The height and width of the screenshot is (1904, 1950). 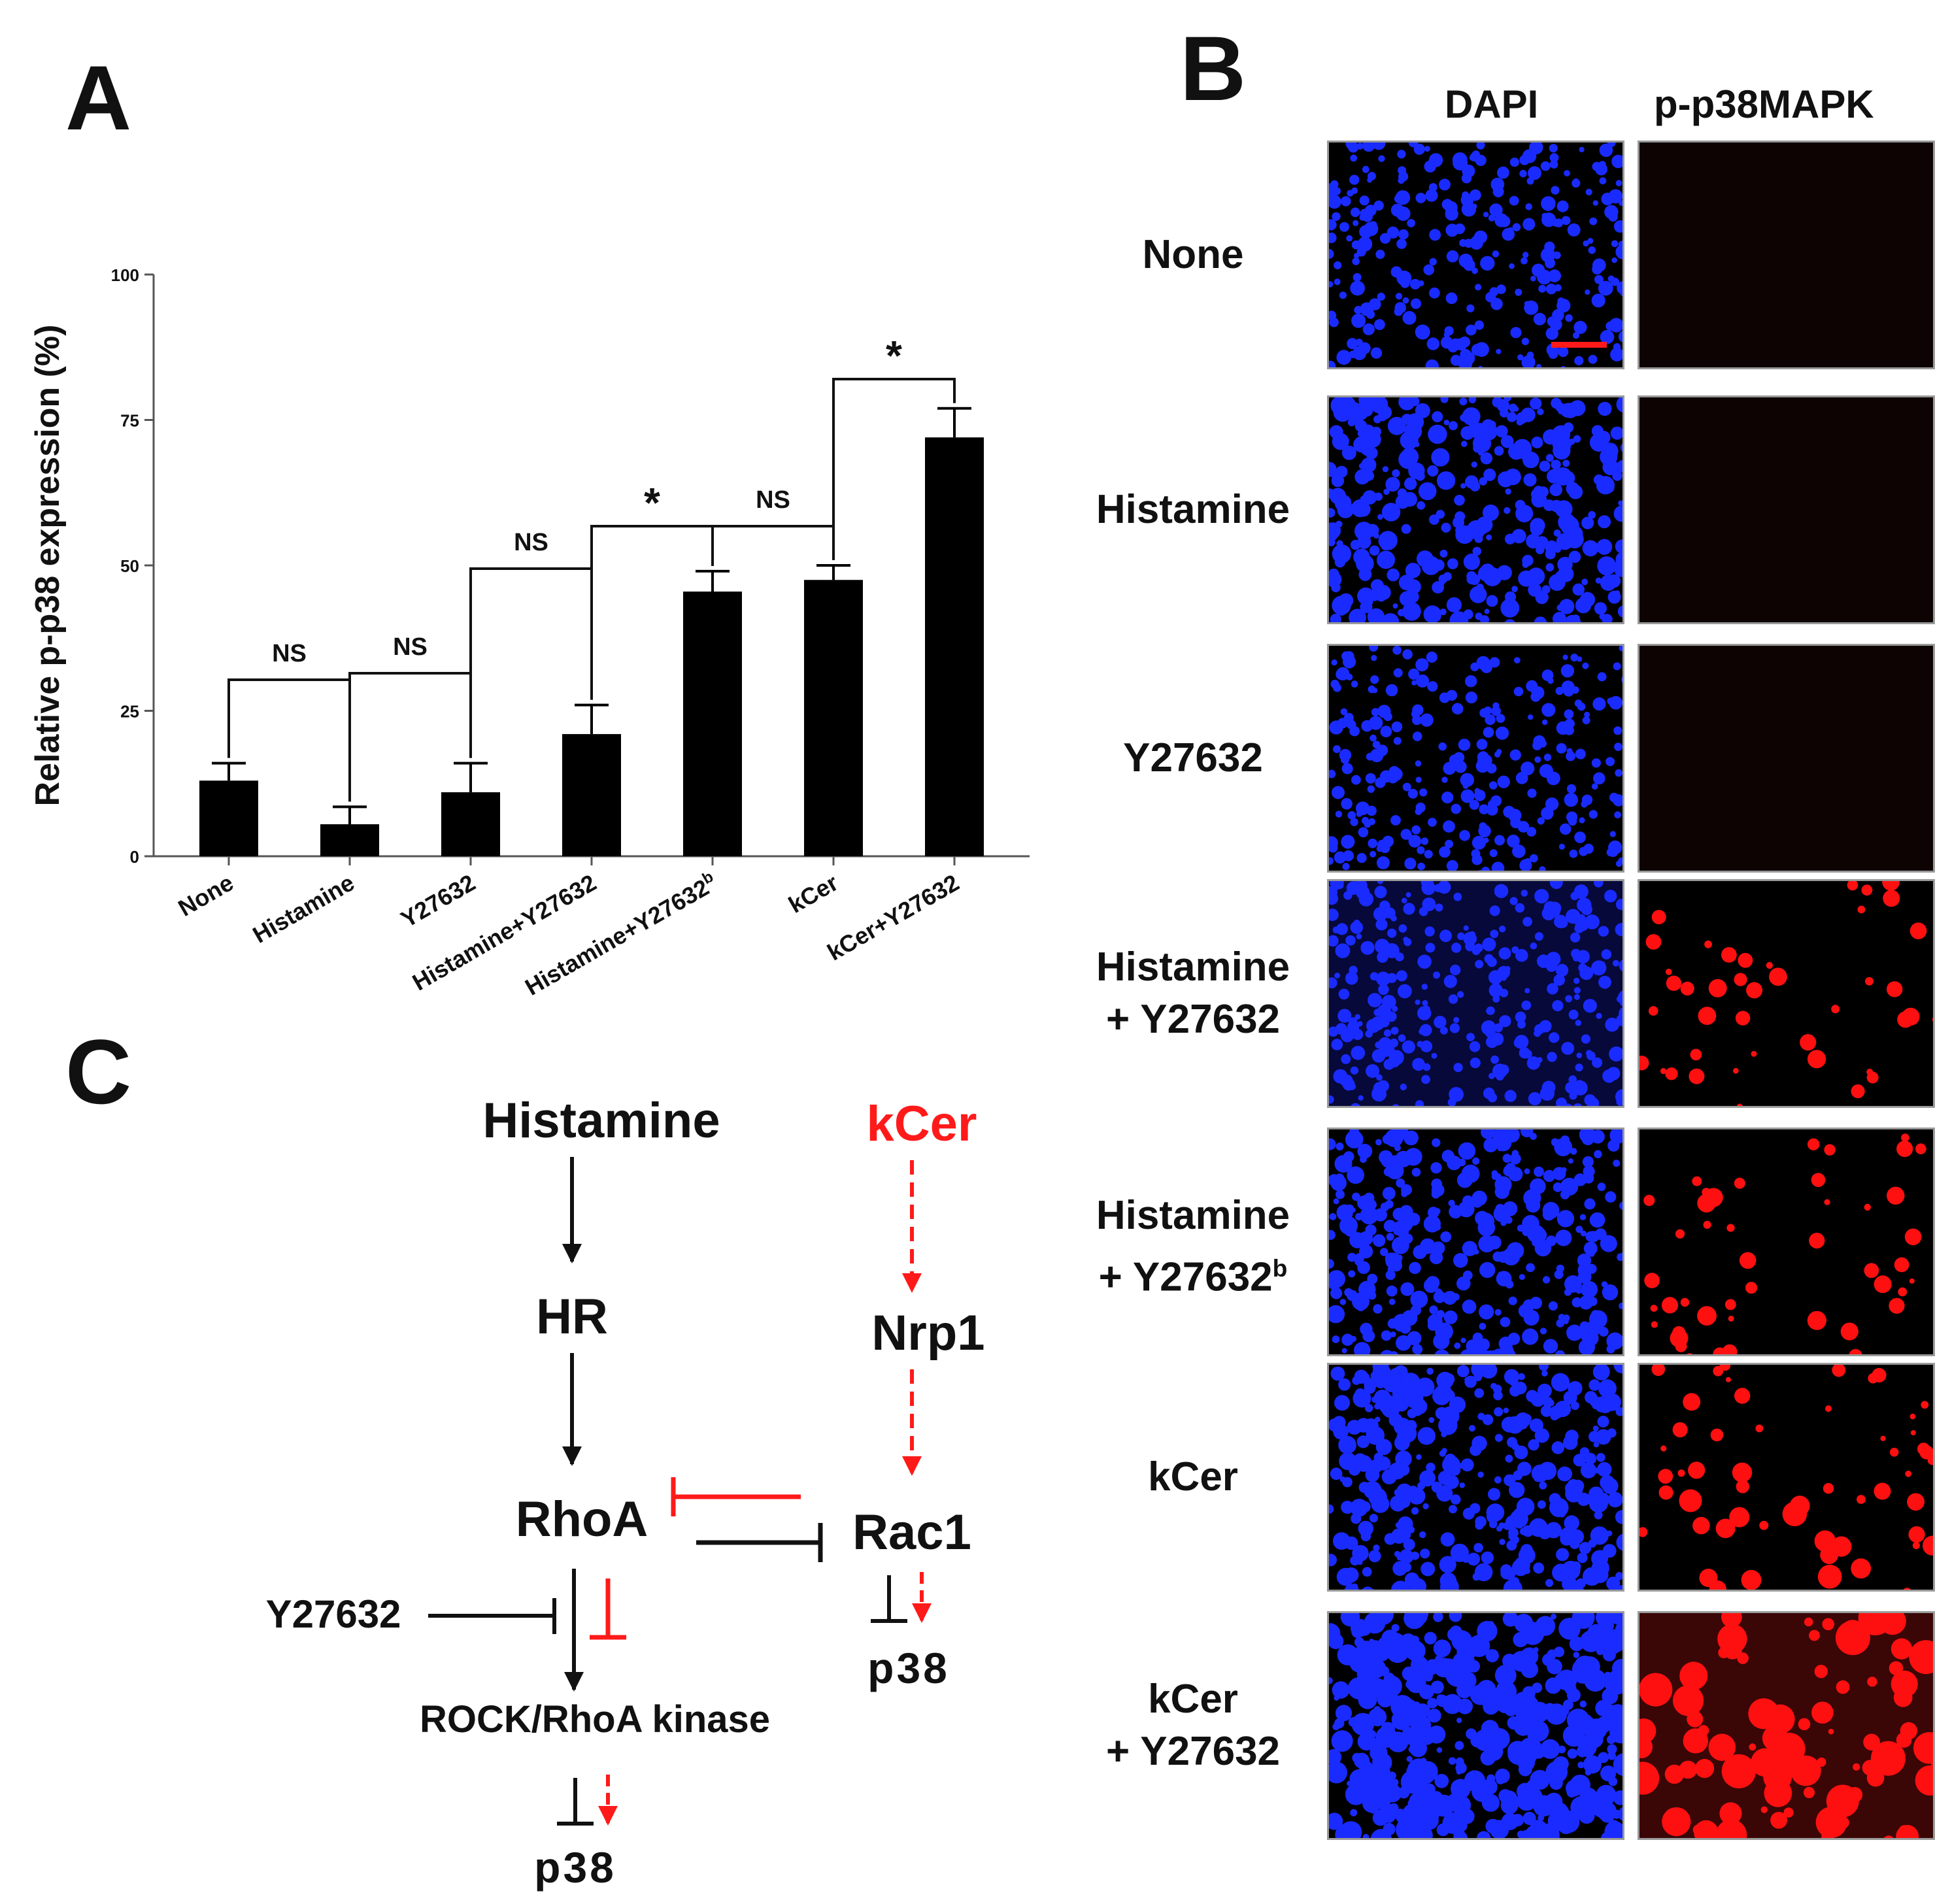 What do you see at coordinates (1764, 104) in the screenshot?
I see `pp38-column-header: p-p38MAPK` at bounding box center [1764, 104].